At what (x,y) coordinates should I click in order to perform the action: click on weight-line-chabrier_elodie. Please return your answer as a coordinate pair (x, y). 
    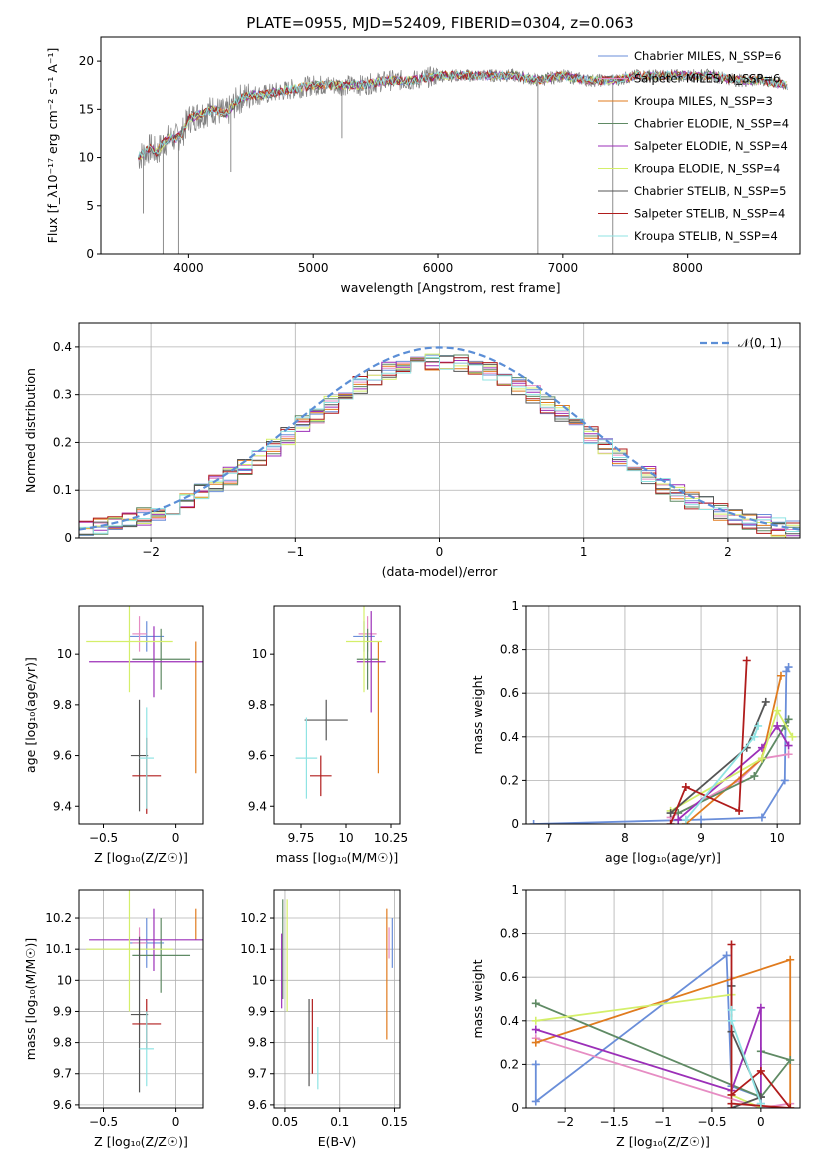
    Looking at the image, I should click on (663, 1050).